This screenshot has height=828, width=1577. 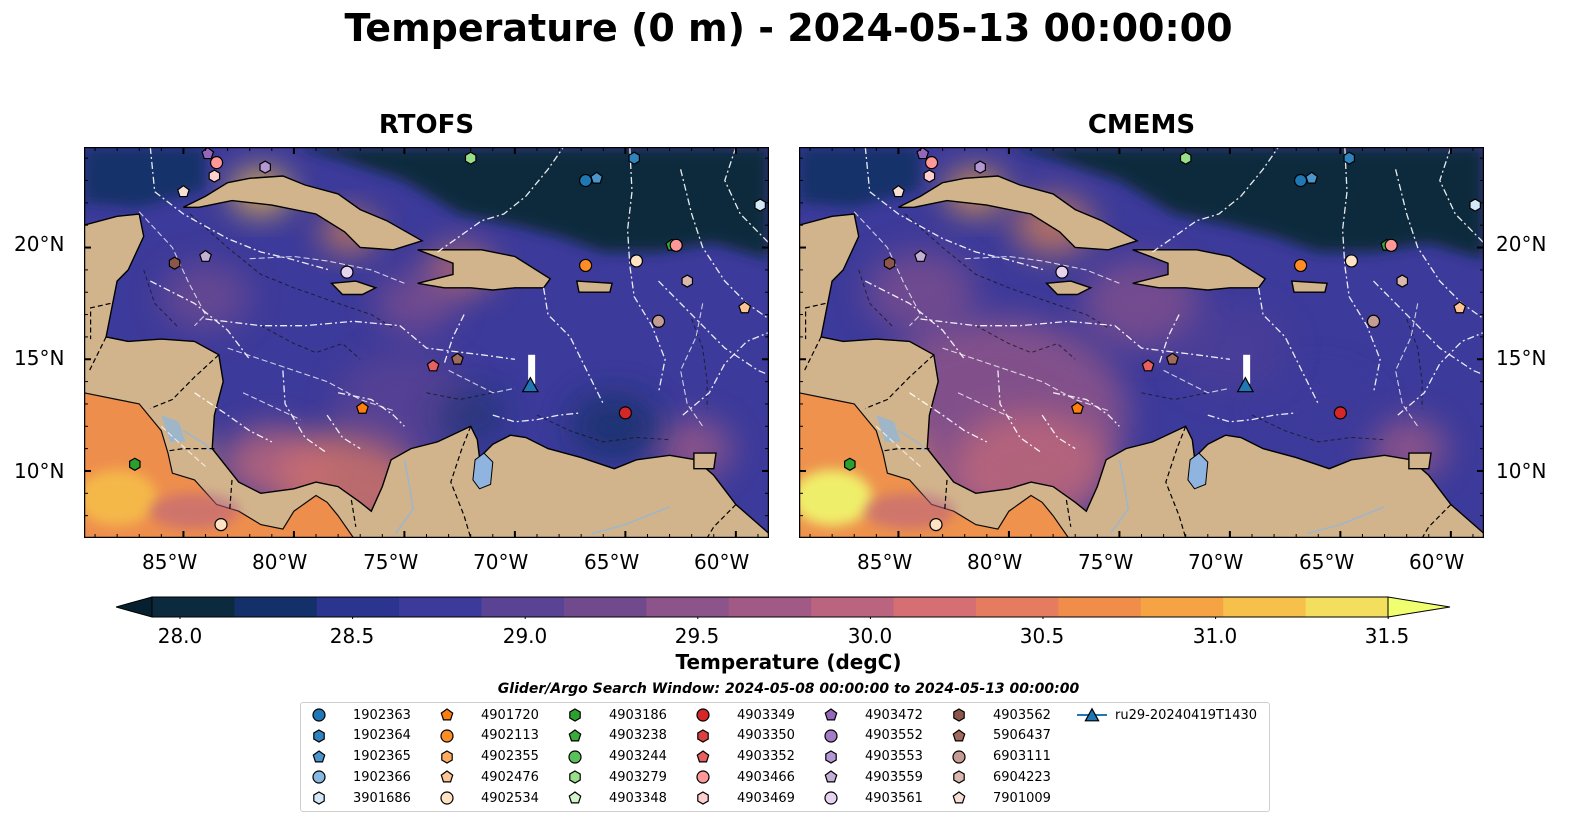 I want to click on legend-label: 1902363, so click(x=382, y=715).